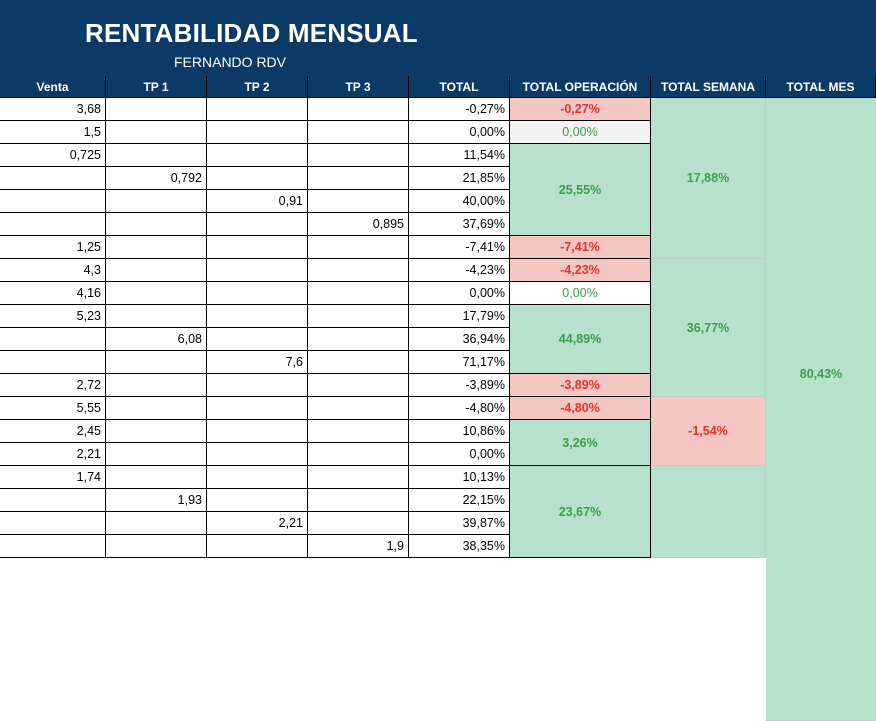  Describe the element at coordinates (358, 87) in the screenshot. I see `column-header-tp3: TP 3` at that location.